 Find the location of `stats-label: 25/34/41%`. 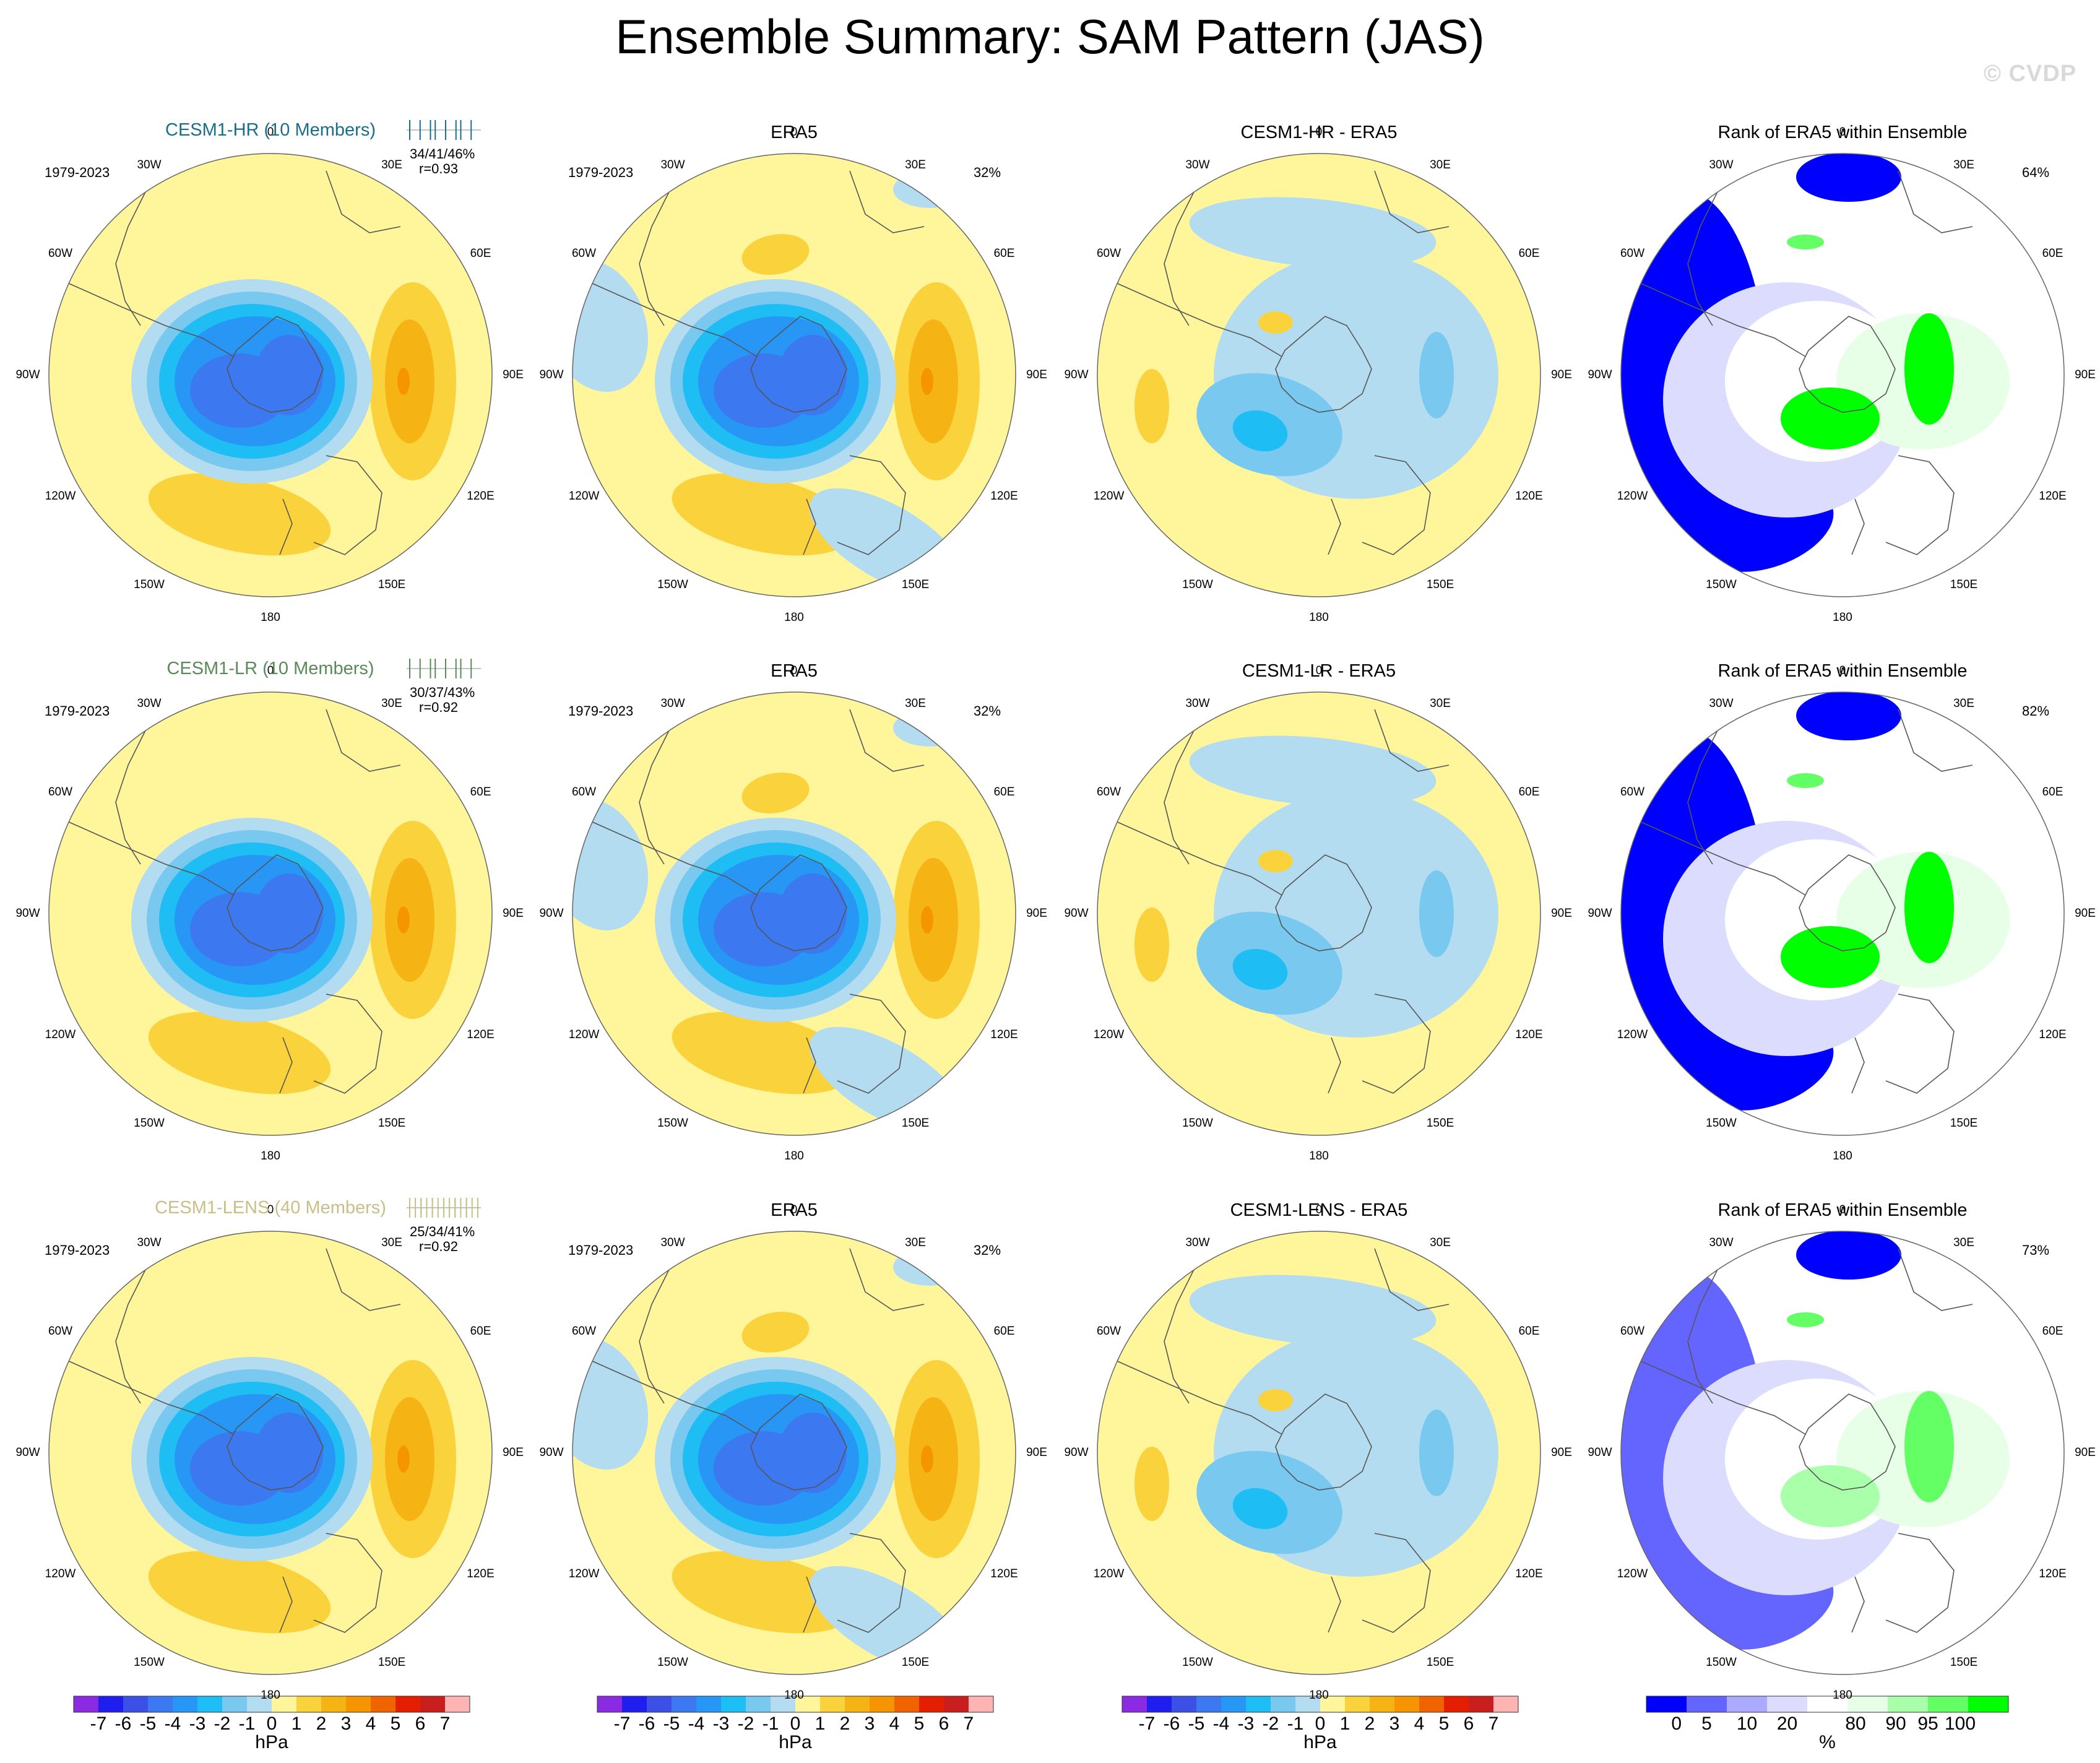

stats-label: 25/34/41% is located at coordinates (442, 1231).